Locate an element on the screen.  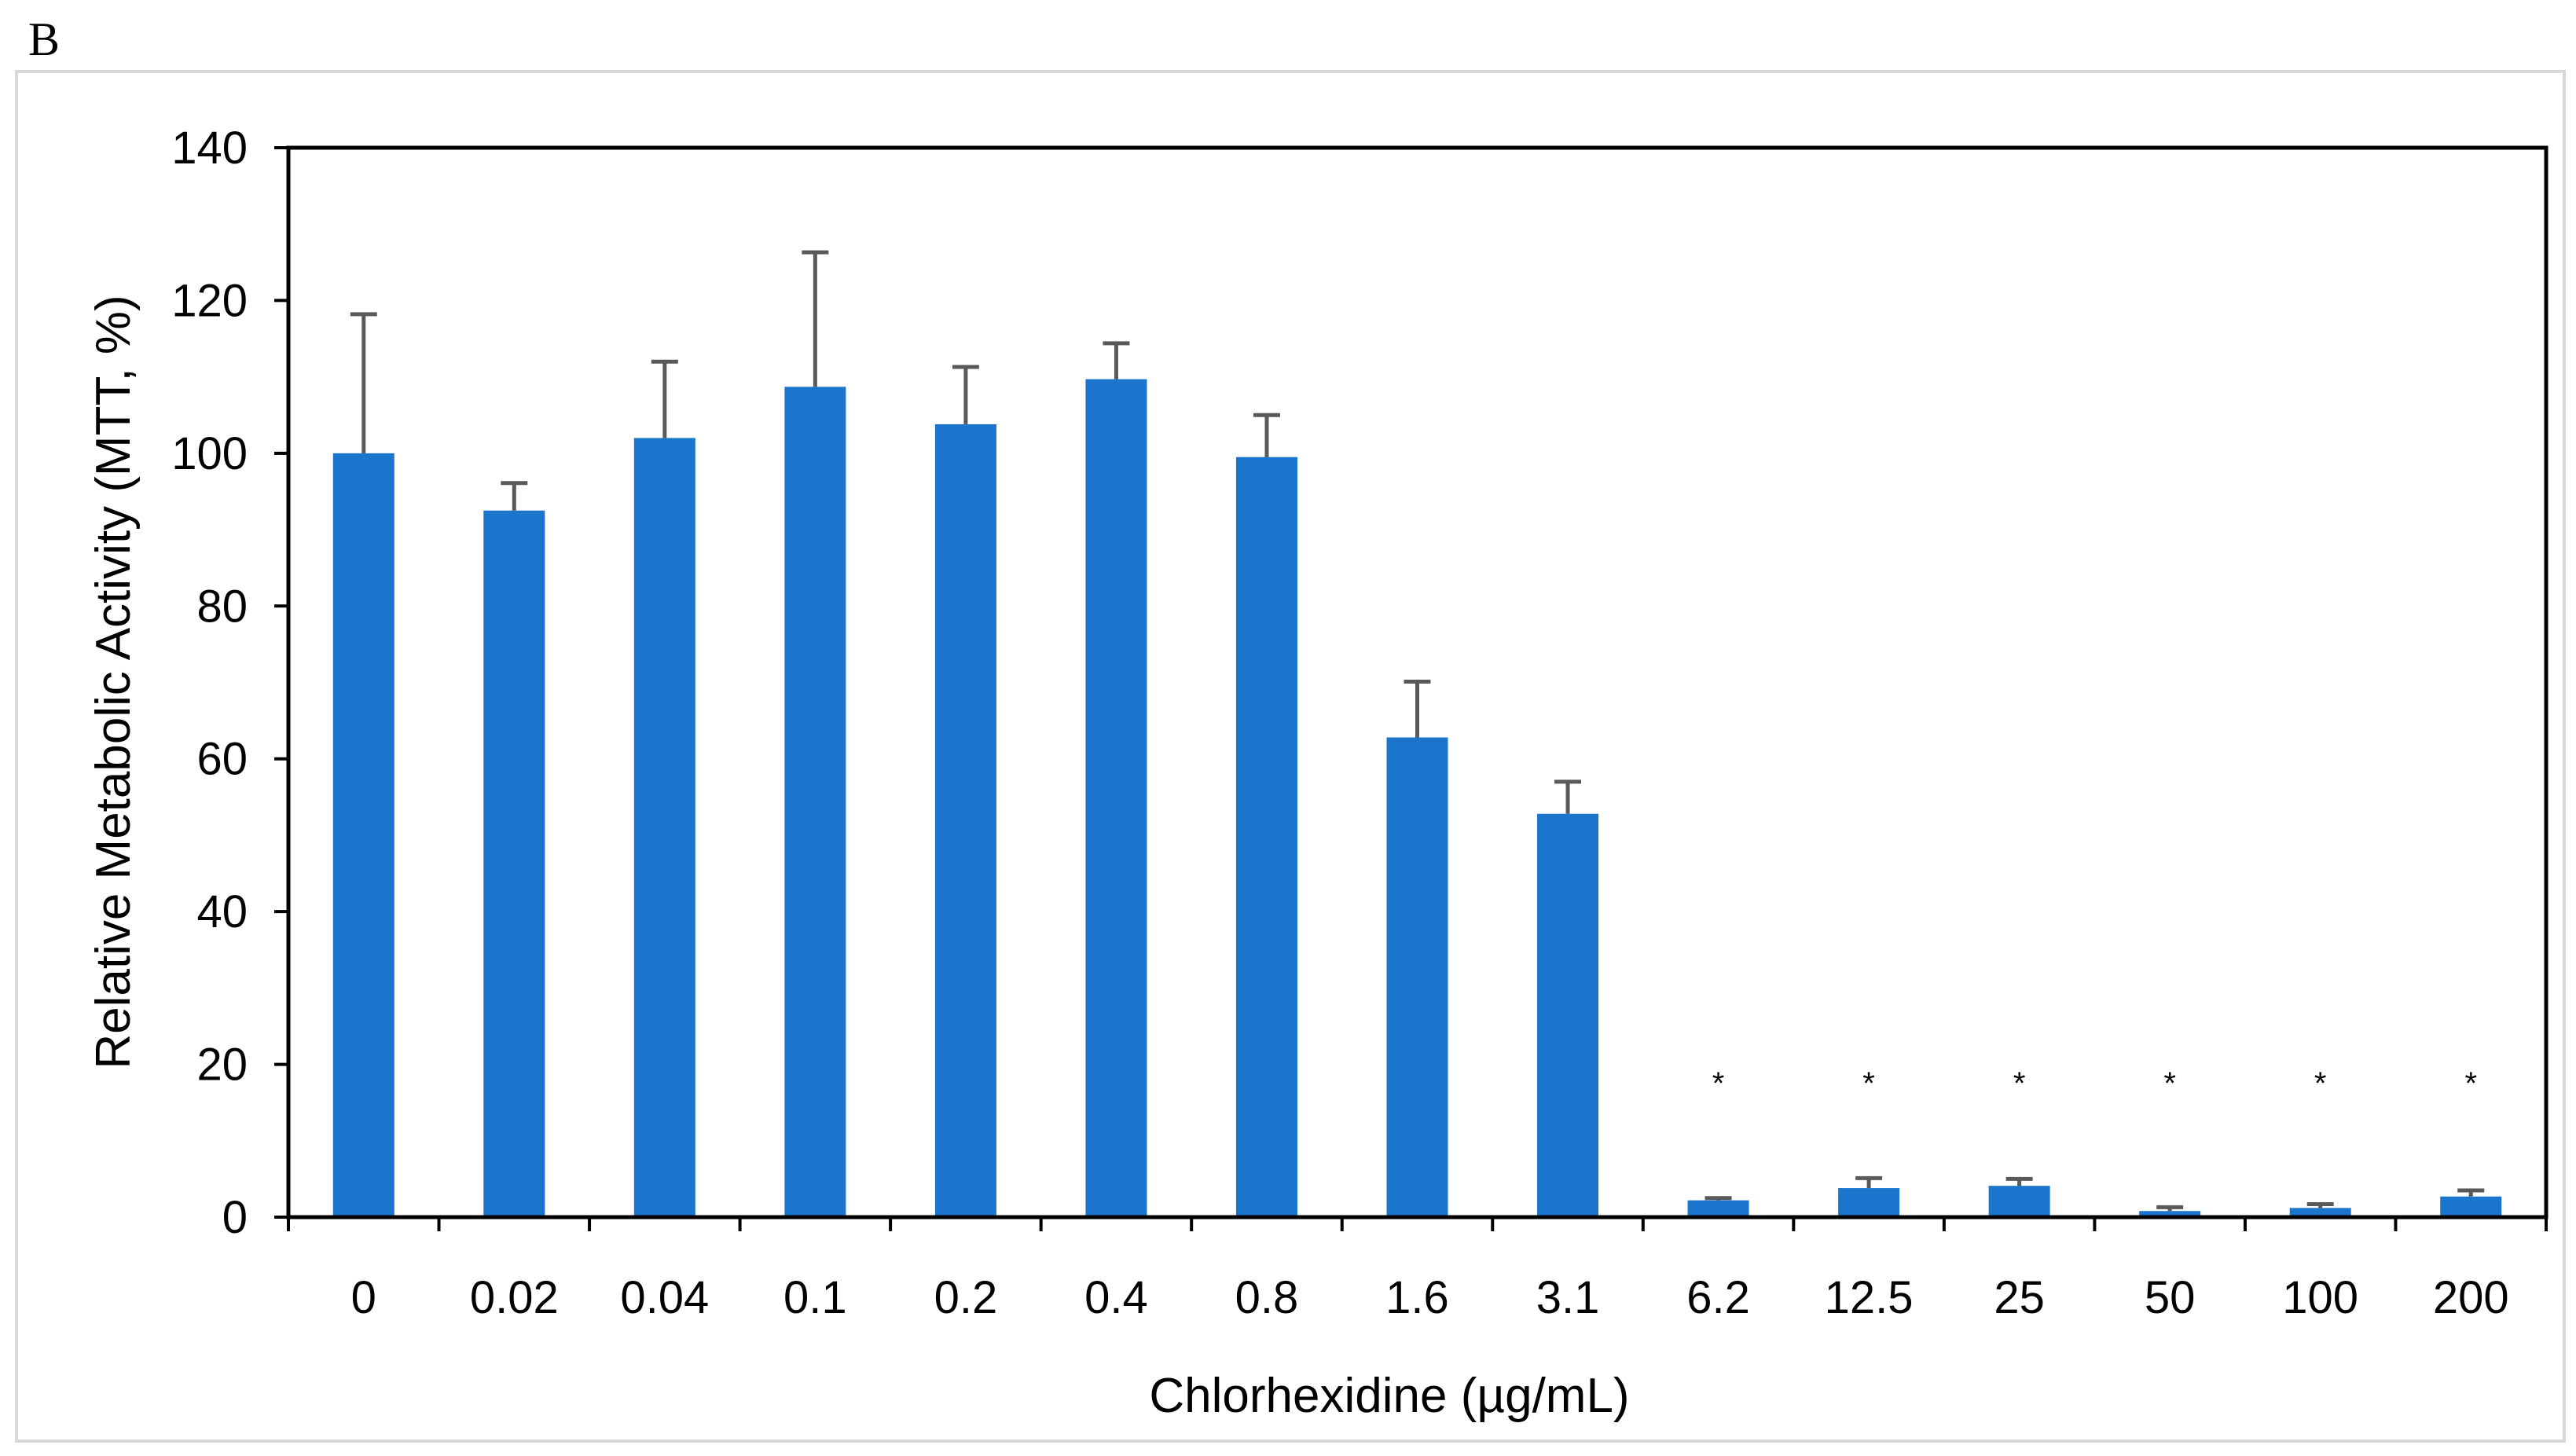
y-tick-label: 80 is located at coordinates (222, 606).